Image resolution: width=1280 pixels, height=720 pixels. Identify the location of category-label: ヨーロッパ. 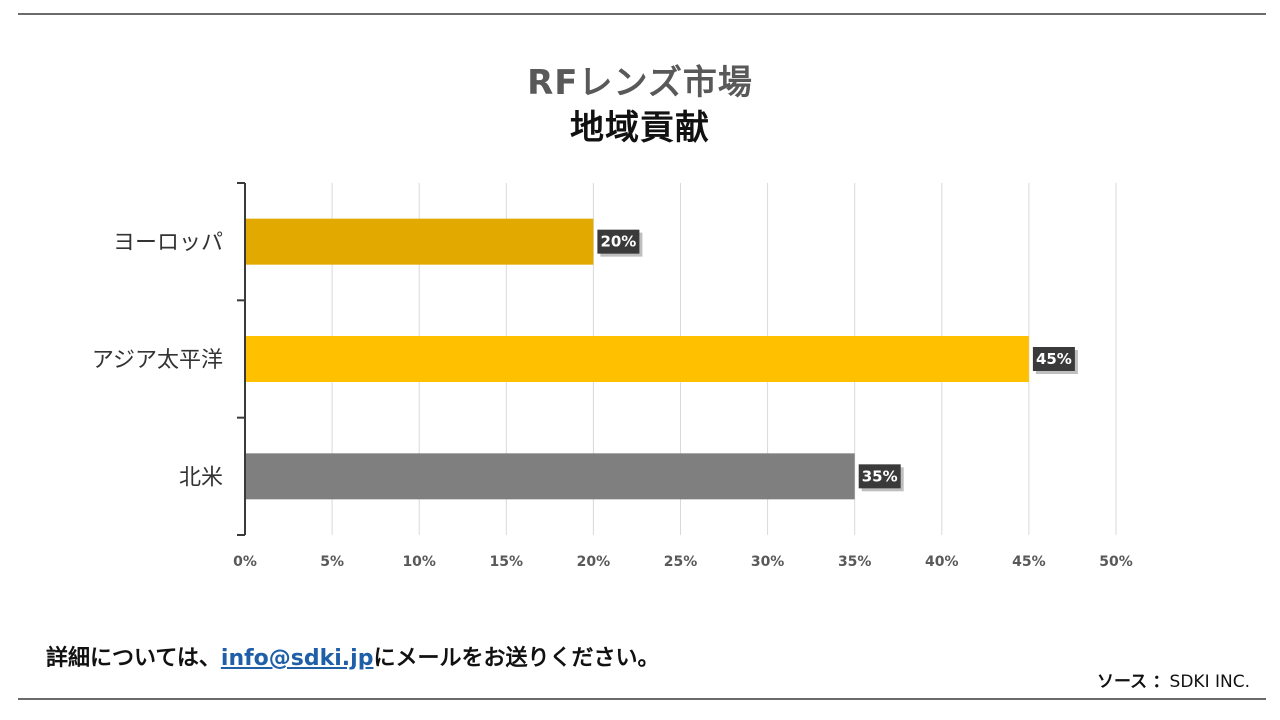
(168, 243).